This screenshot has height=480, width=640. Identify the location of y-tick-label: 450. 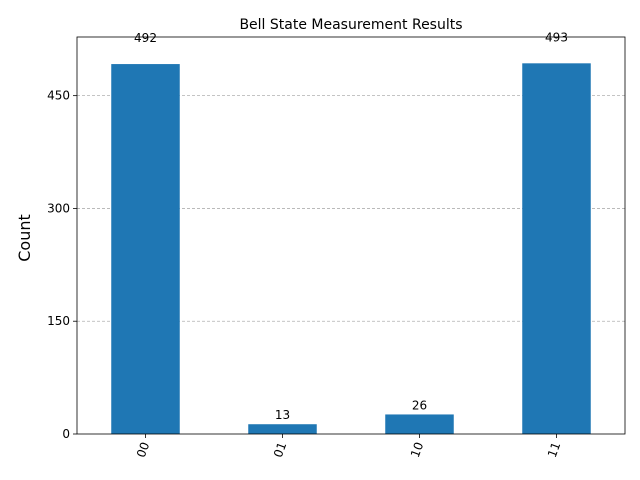
(58, 96).